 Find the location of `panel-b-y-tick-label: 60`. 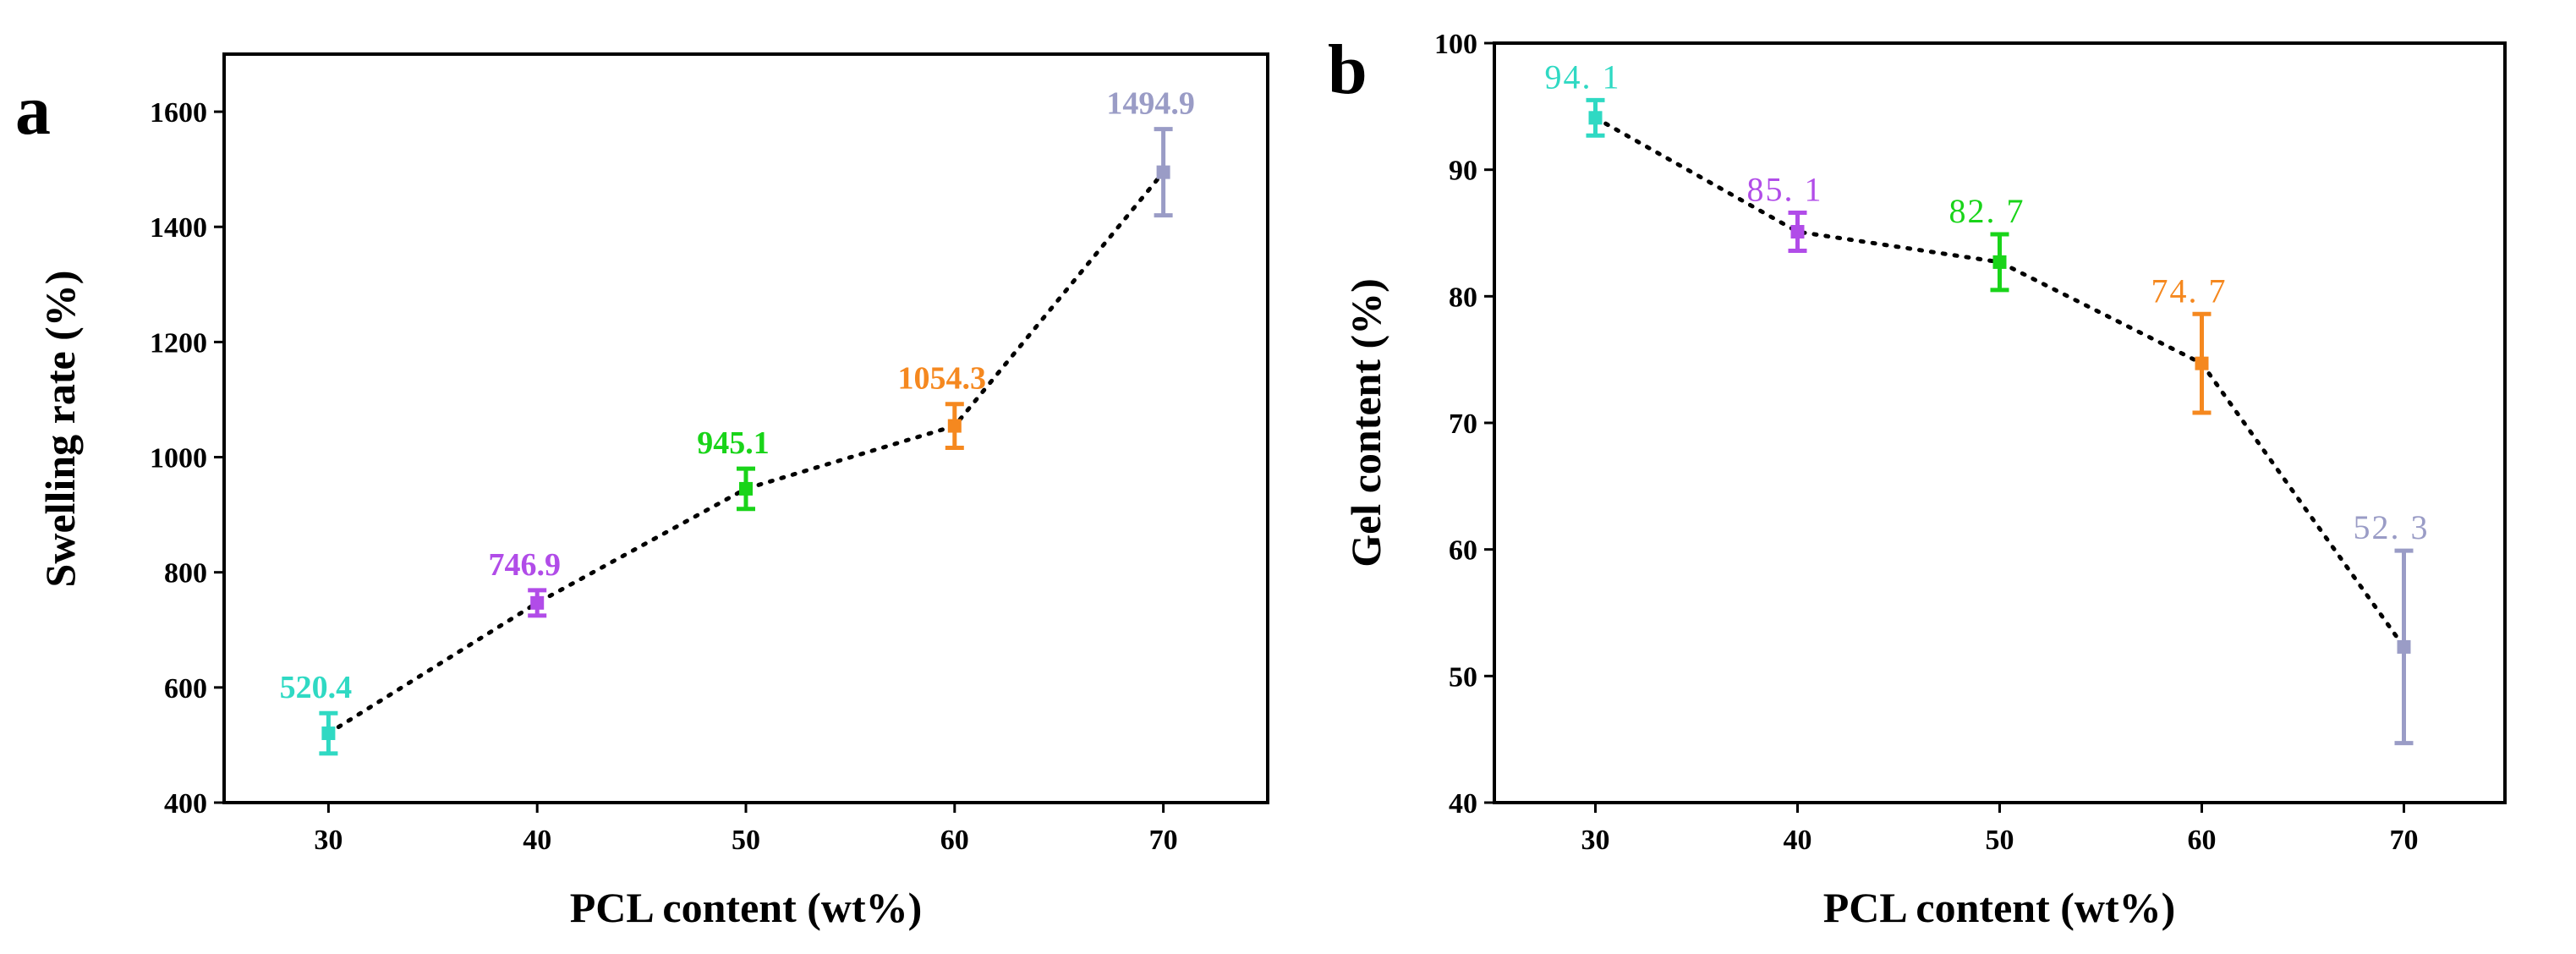

panel-b-y-tick-label: 60 is located at coordinates (1463, 551).